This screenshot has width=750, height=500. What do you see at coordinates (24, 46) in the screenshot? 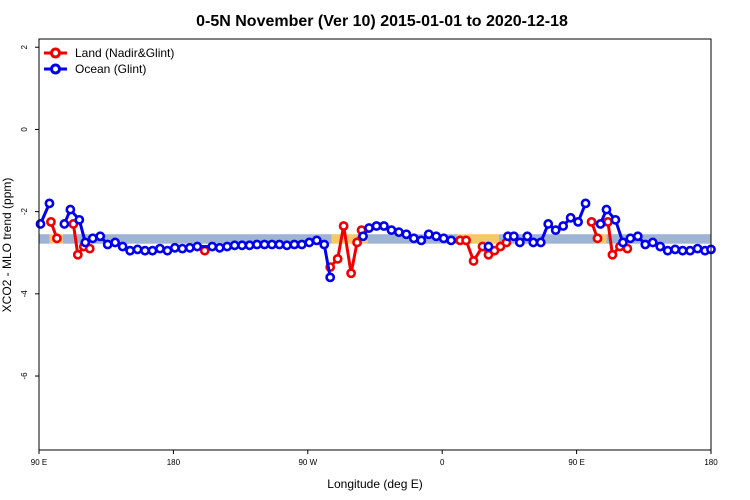
I see `y-tick-label-0: 2` at bounding box center [24, 46].